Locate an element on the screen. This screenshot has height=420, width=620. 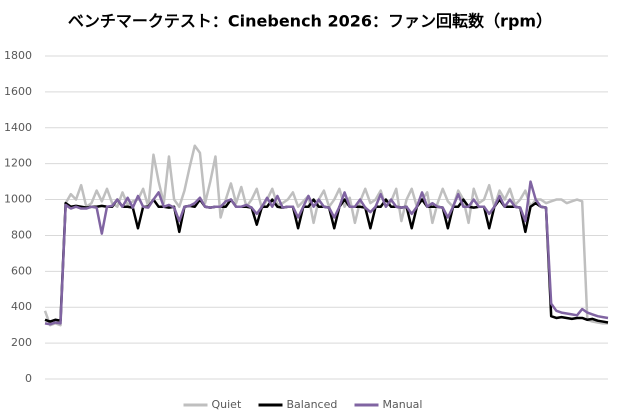
y-tick-label: 0 is located at coordinates (28, 378).